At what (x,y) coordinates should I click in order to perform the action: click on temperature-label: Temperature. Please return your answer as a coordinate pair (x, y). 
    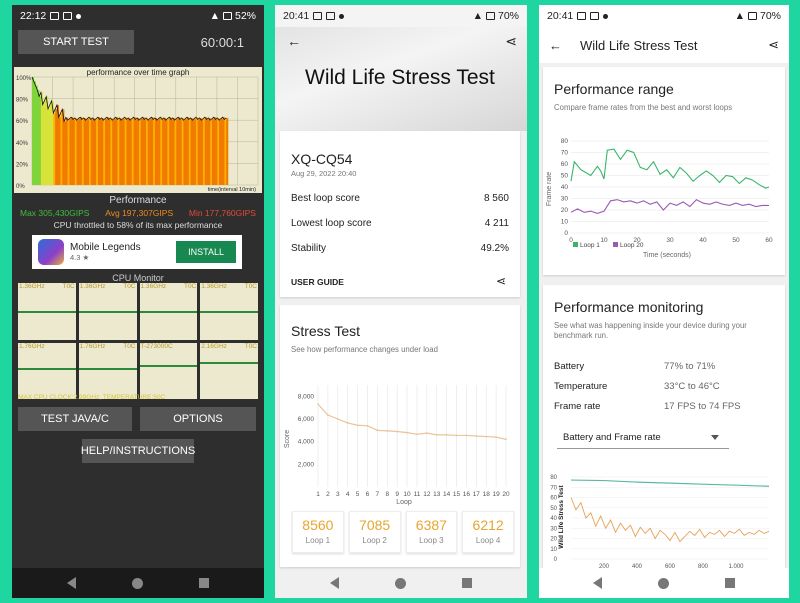
    Looking at the image, I should click on (581, 386).